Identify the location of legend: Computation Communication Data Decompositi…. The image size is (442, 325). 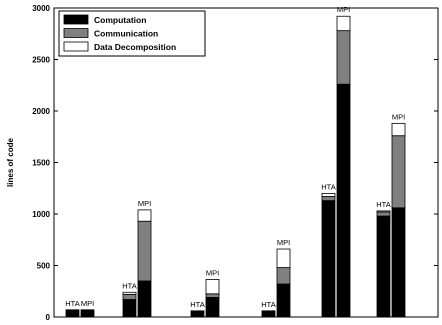
(132, 33).